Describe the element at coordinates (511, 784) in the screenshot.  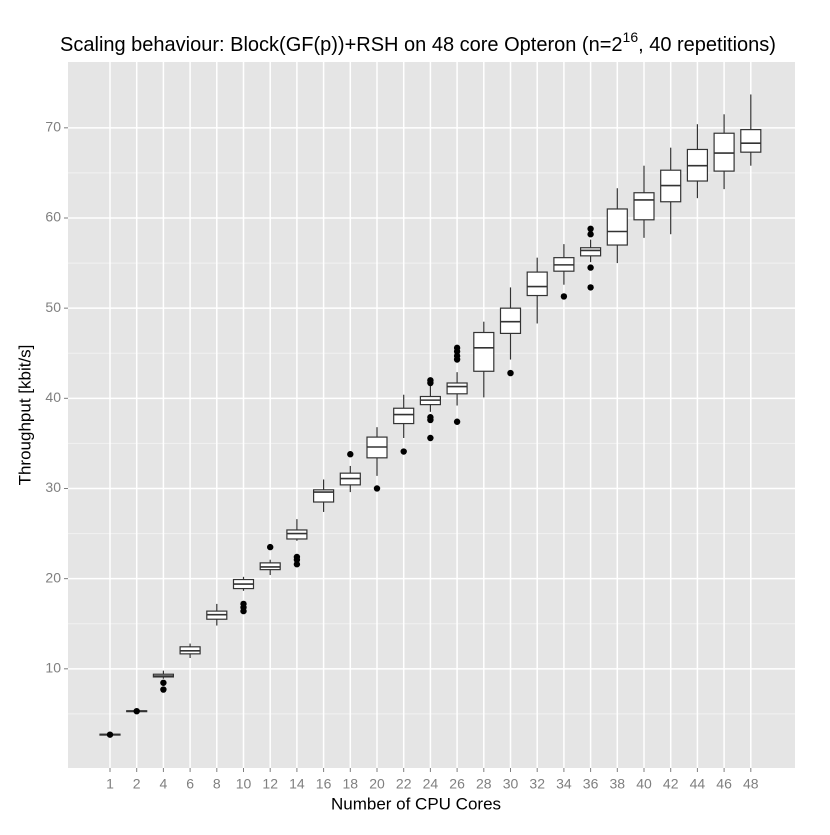
I see `x-tick-label: 30` at that location.